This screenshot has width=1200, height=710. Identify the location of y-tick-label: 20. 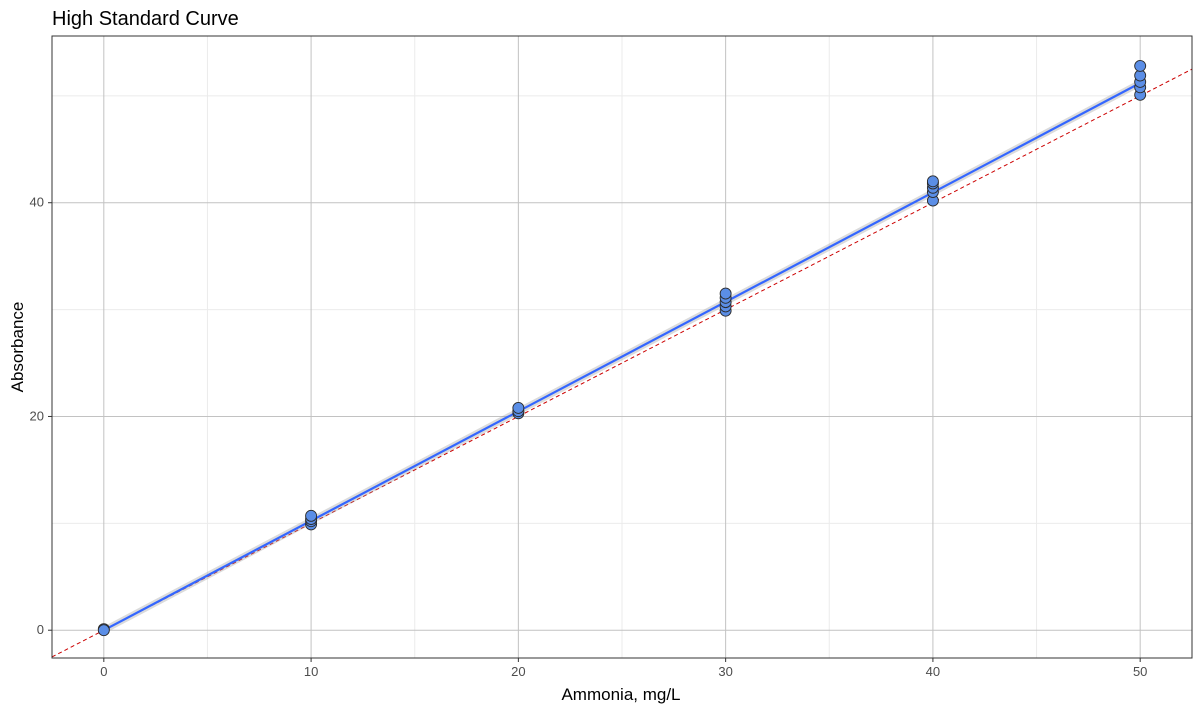
(37, 415).